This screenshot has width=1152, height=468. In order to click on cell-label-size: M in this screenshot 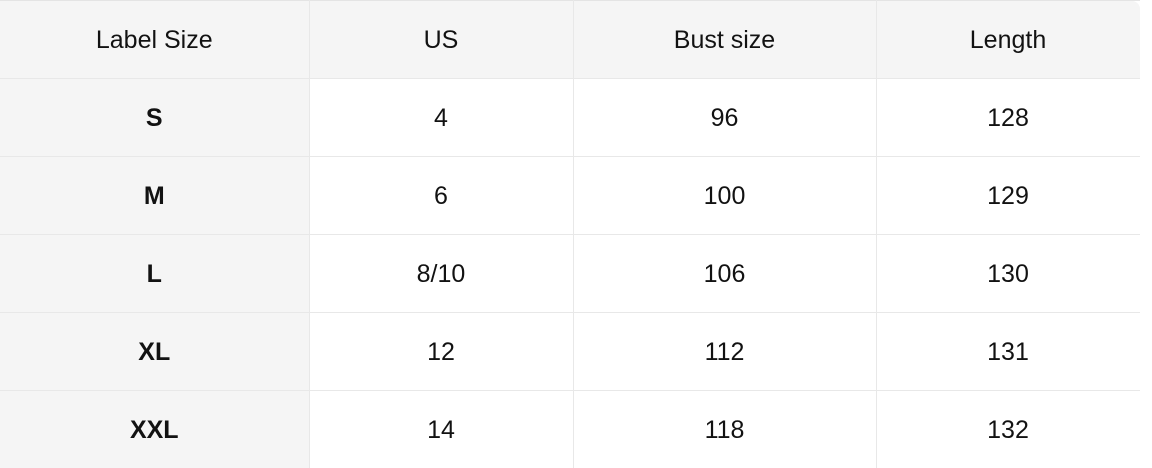, I will do `click(155, 195)`.